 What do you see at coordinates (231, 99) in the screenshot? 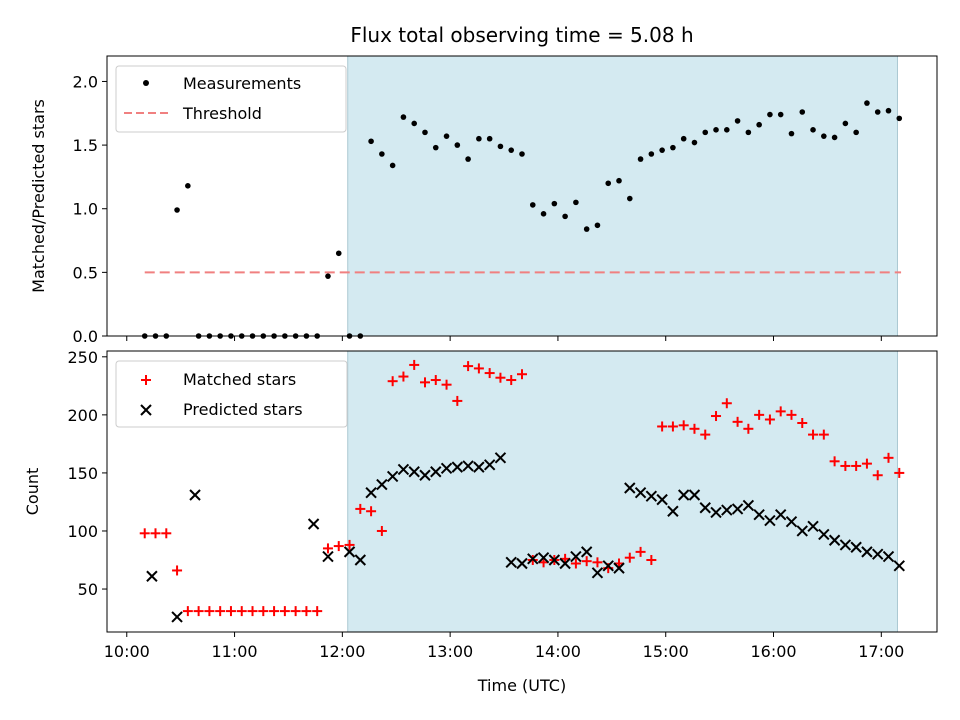
I see `top-legend: Measurements Threshold` at bounding box center [231, 99].